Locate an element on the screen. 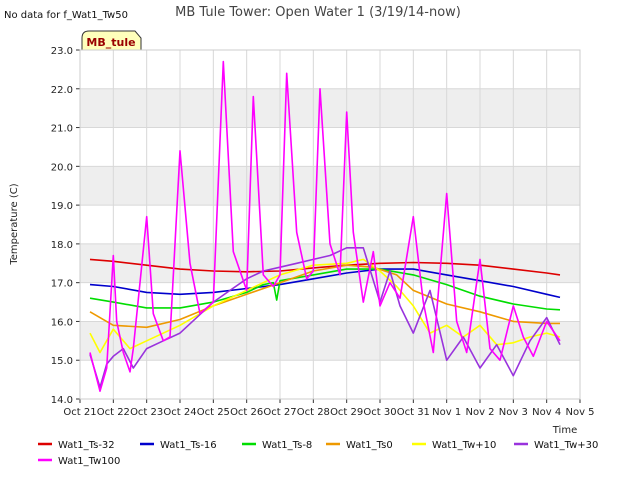 The image size is (640, 480). station-label: MB_tule is located at coordinates (110, 42).